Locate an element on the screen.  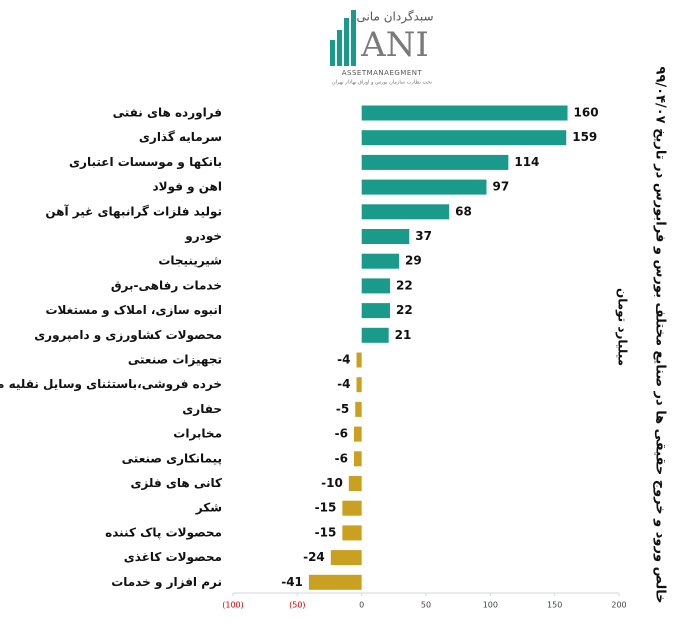
logo-brand: ANI is located at coordinates (394, 45).